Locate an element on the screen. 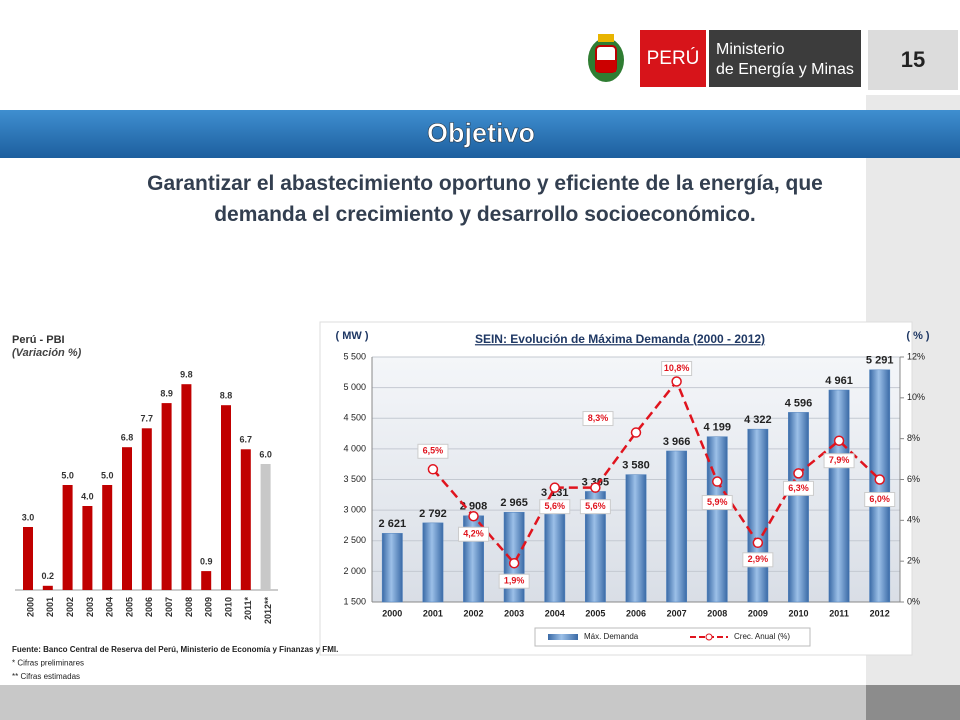 The image size is (960, 720). y2-tick-label: 8% is located at coordinates (913, 438).